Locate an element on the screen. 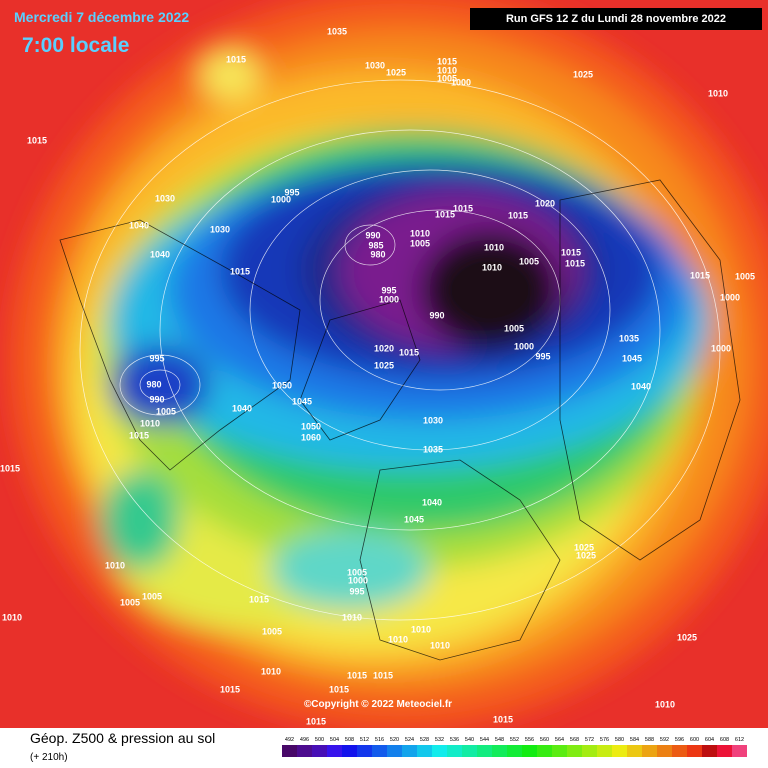 The height and width of the screenshot is (768, 768). scale-label: 516 is located at coordinates (379, 740).